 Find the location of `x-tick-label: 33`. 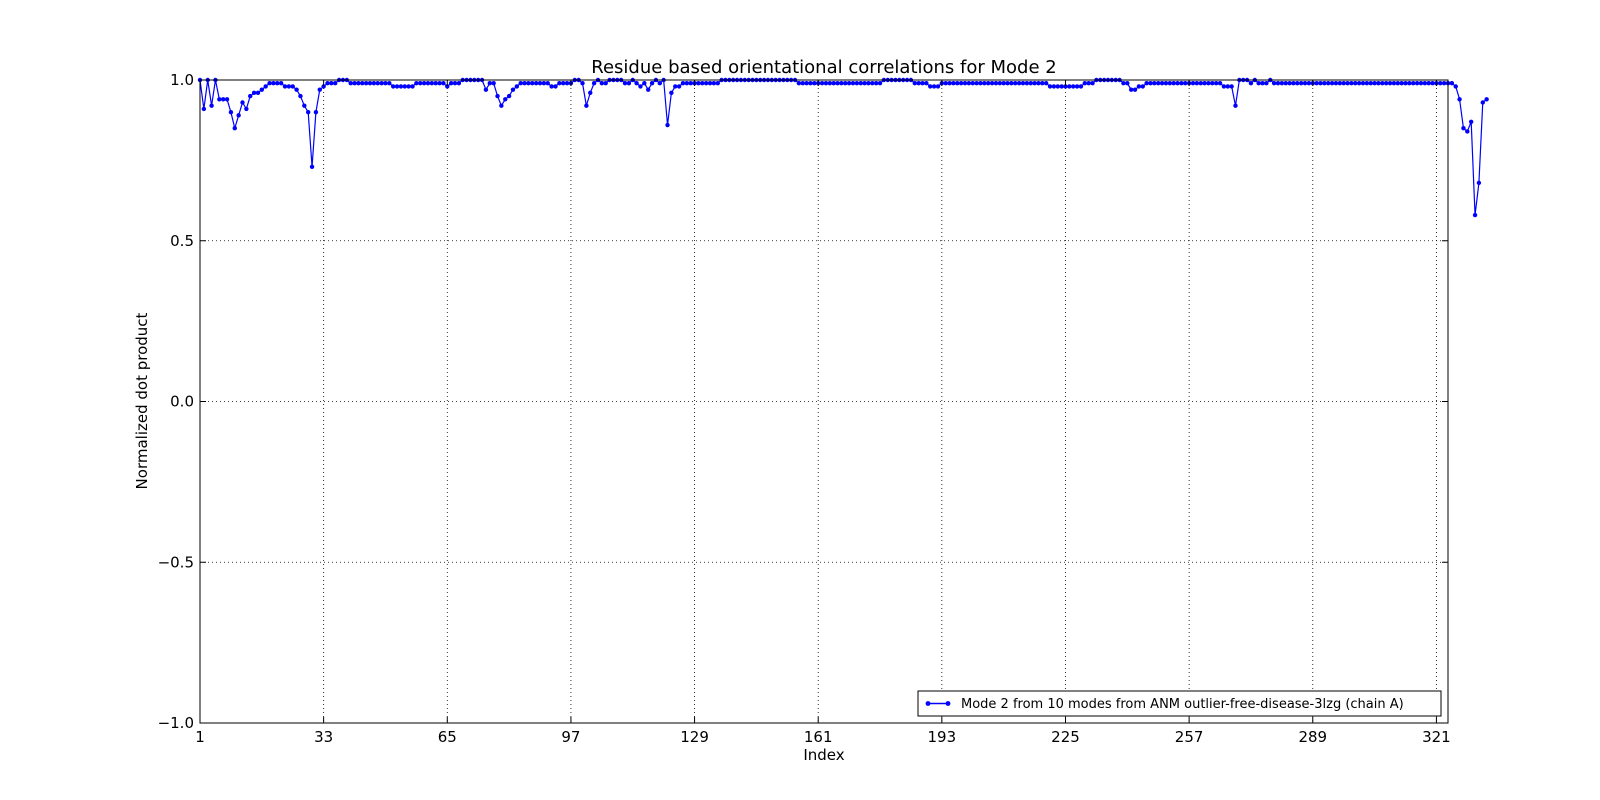

x-tick-label: 33 is located at coordinates (323, 737).